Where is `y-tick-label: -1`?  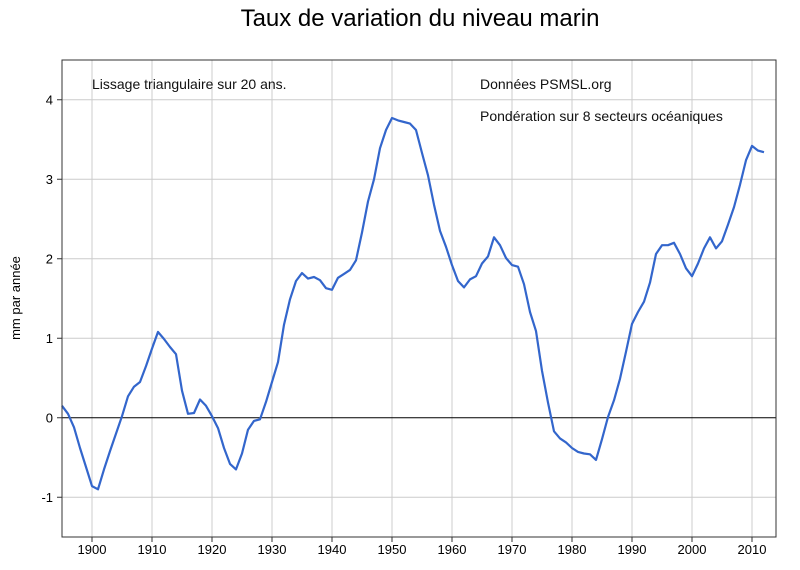 y-tick-label: -1 is located at coordinates (47, 497).